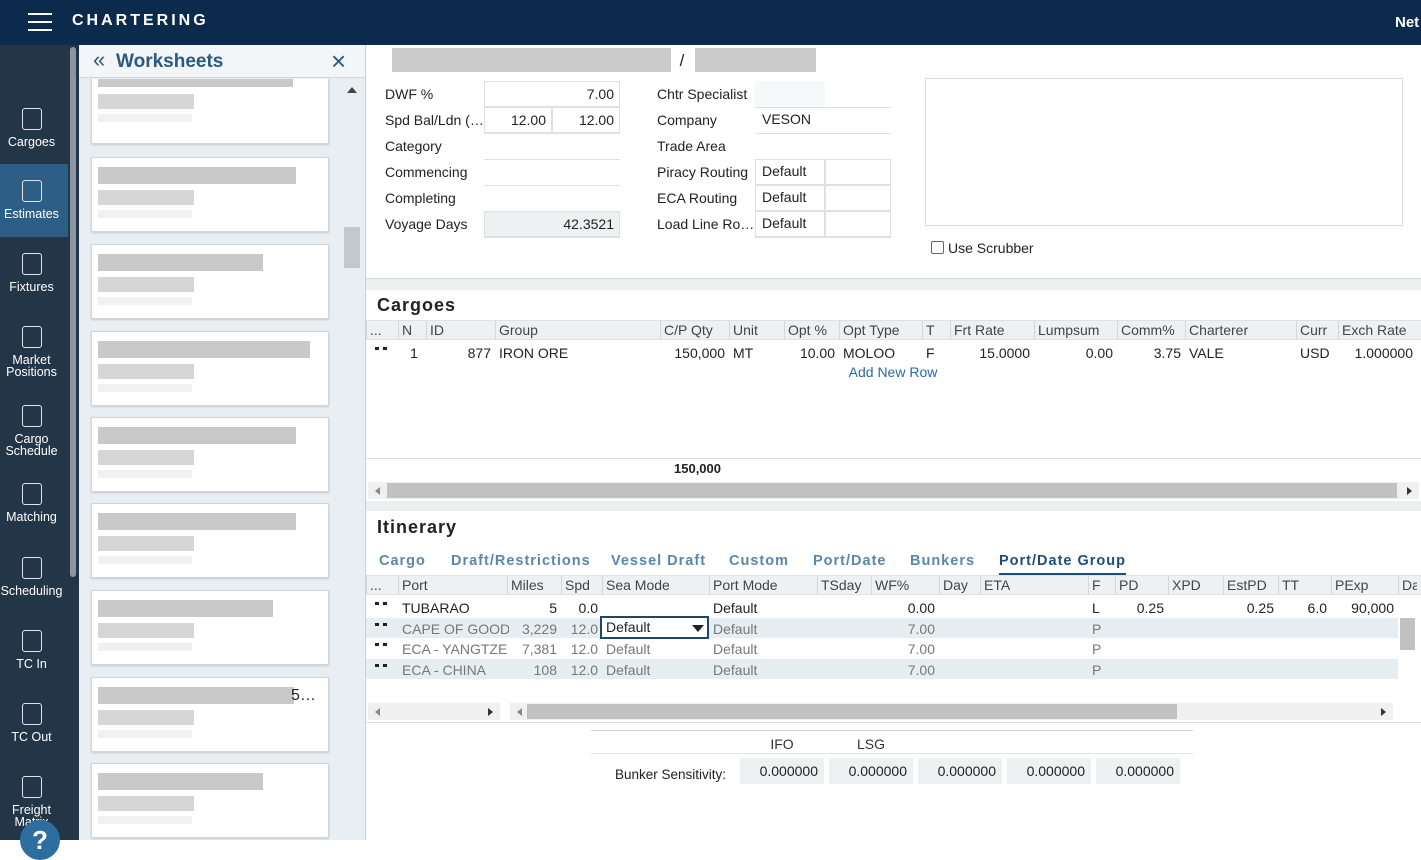 The height and width of the screenshot is (860, 1421). I want to click on section-divider, so click(893, 284).